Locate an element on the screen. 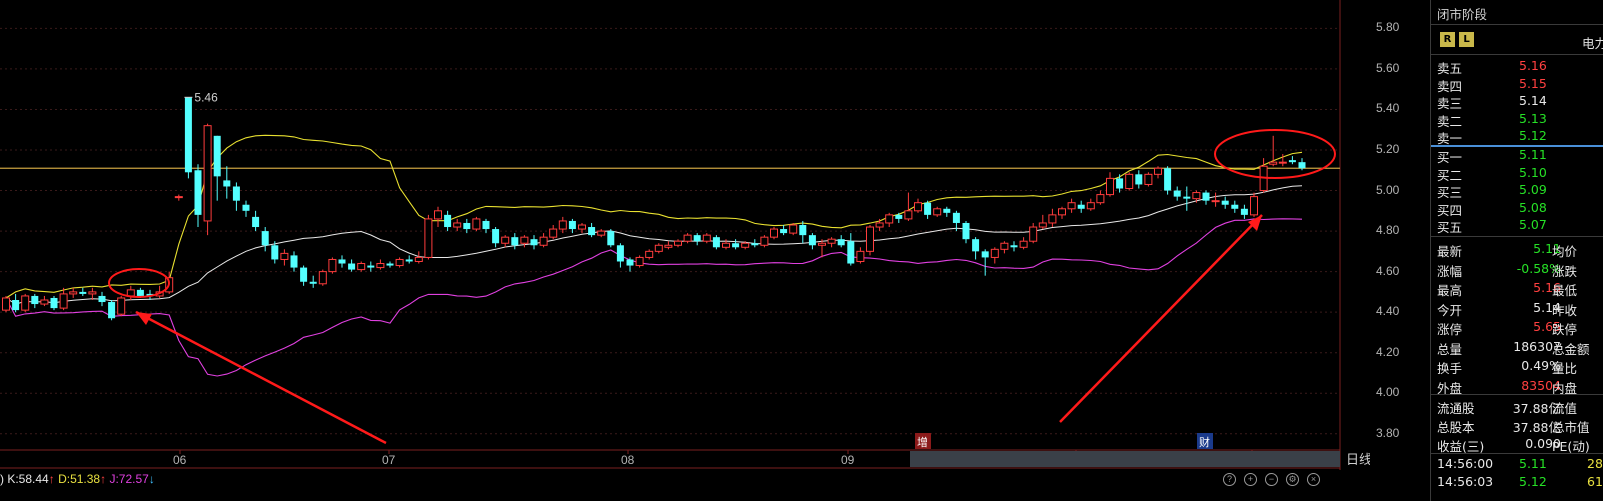  event-marker is located at coordinates (923, 441).